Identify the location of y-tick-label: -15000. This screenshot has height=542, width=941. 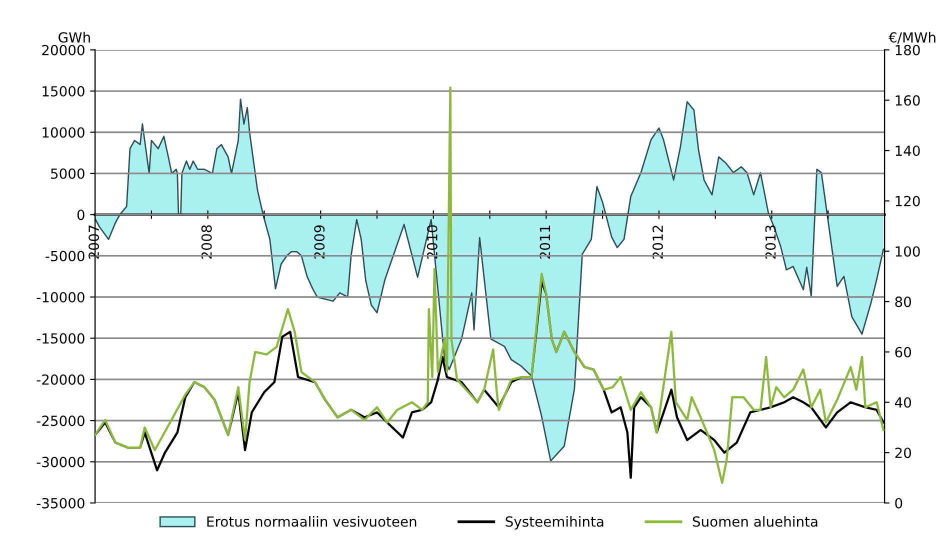
(60, 338).